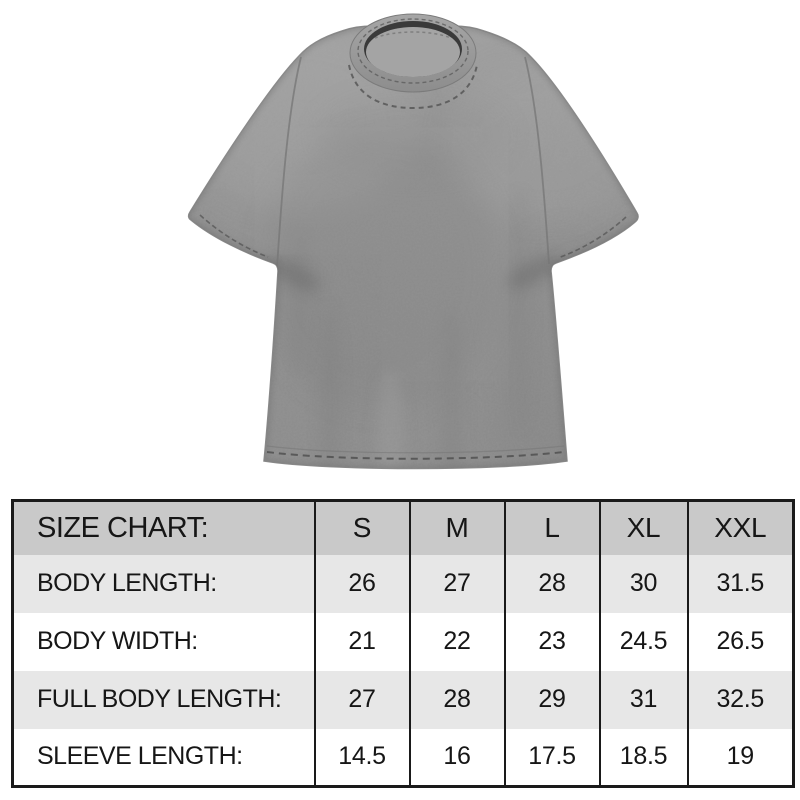  Describe the element at coordinates (415, 452) in the screenshot. I see `hem-stitch` at that location.